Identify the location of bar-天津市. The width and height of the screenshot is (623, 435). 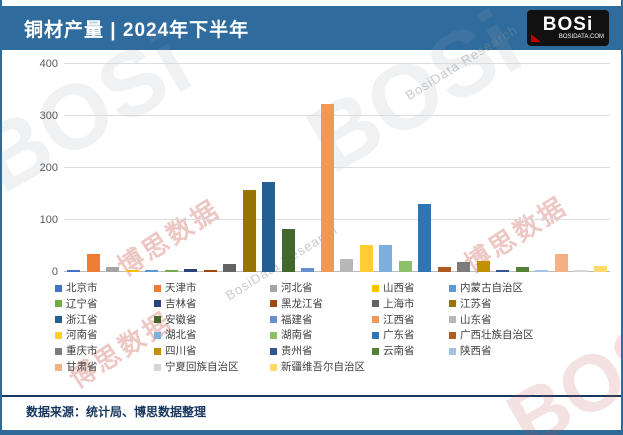
(93, 263).